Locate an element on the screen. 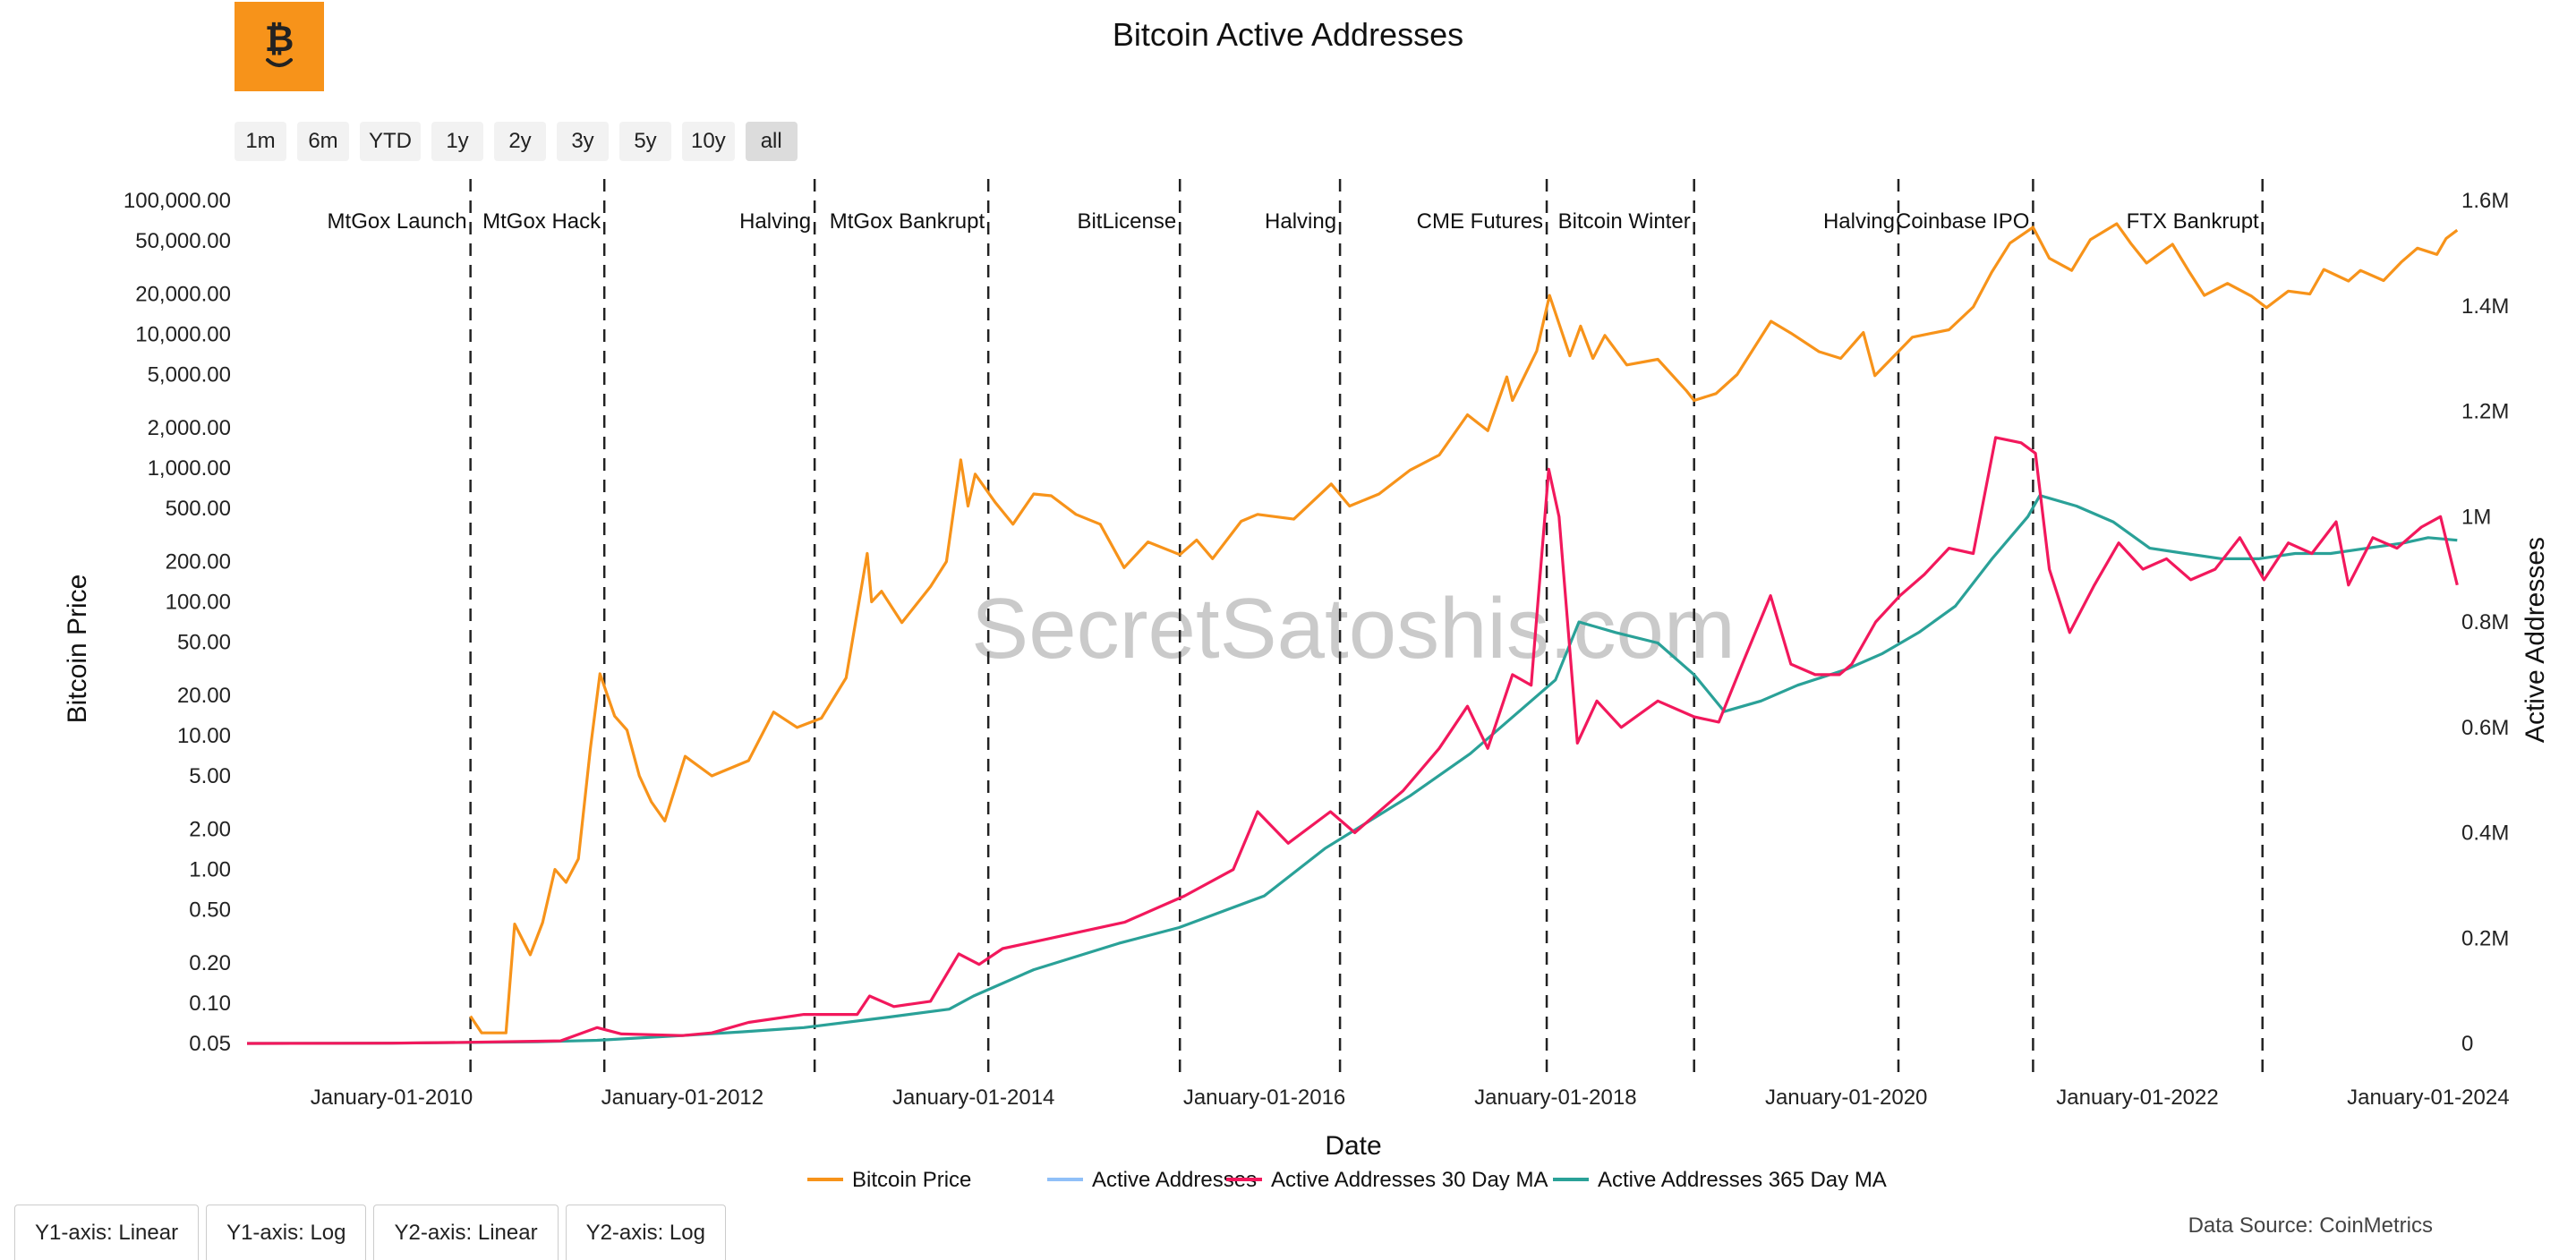  x-tick-label: January-01-2016 is located at coordinates (1264, 1098).